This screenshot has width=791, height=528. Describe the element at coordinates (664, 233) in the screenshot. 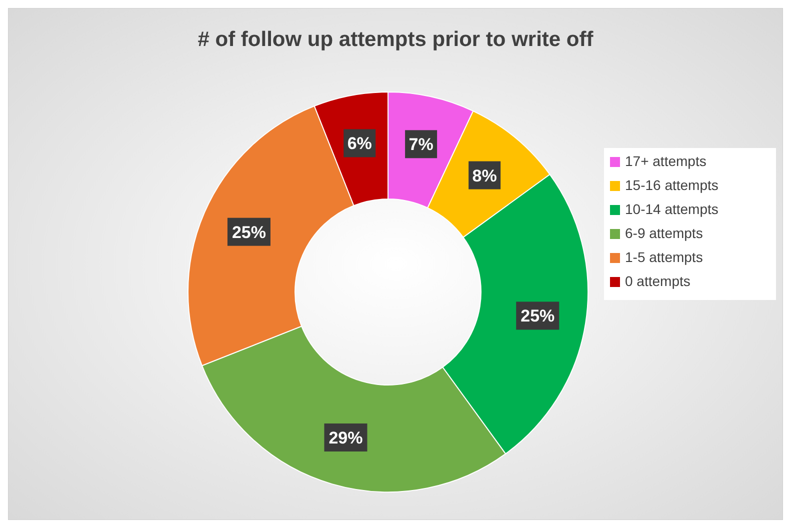

I see `legend-label: 6-9 attempts` at that location.